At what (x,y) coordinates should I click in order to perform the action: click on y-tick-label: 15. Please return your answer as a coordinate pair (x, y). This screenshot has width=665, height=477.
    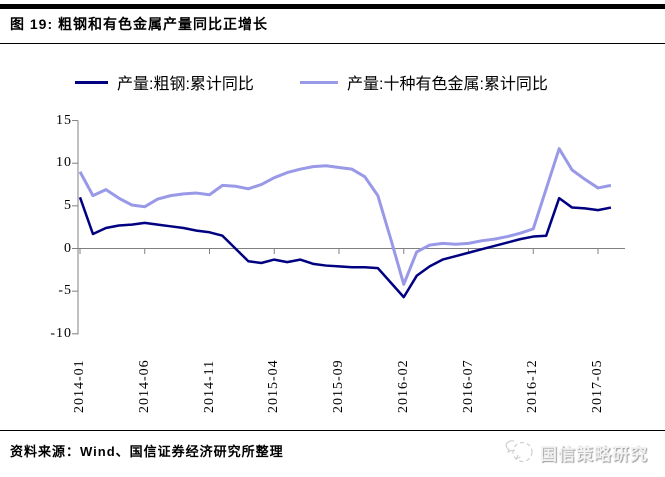
    Looking at the image, I should click on (64, 120).